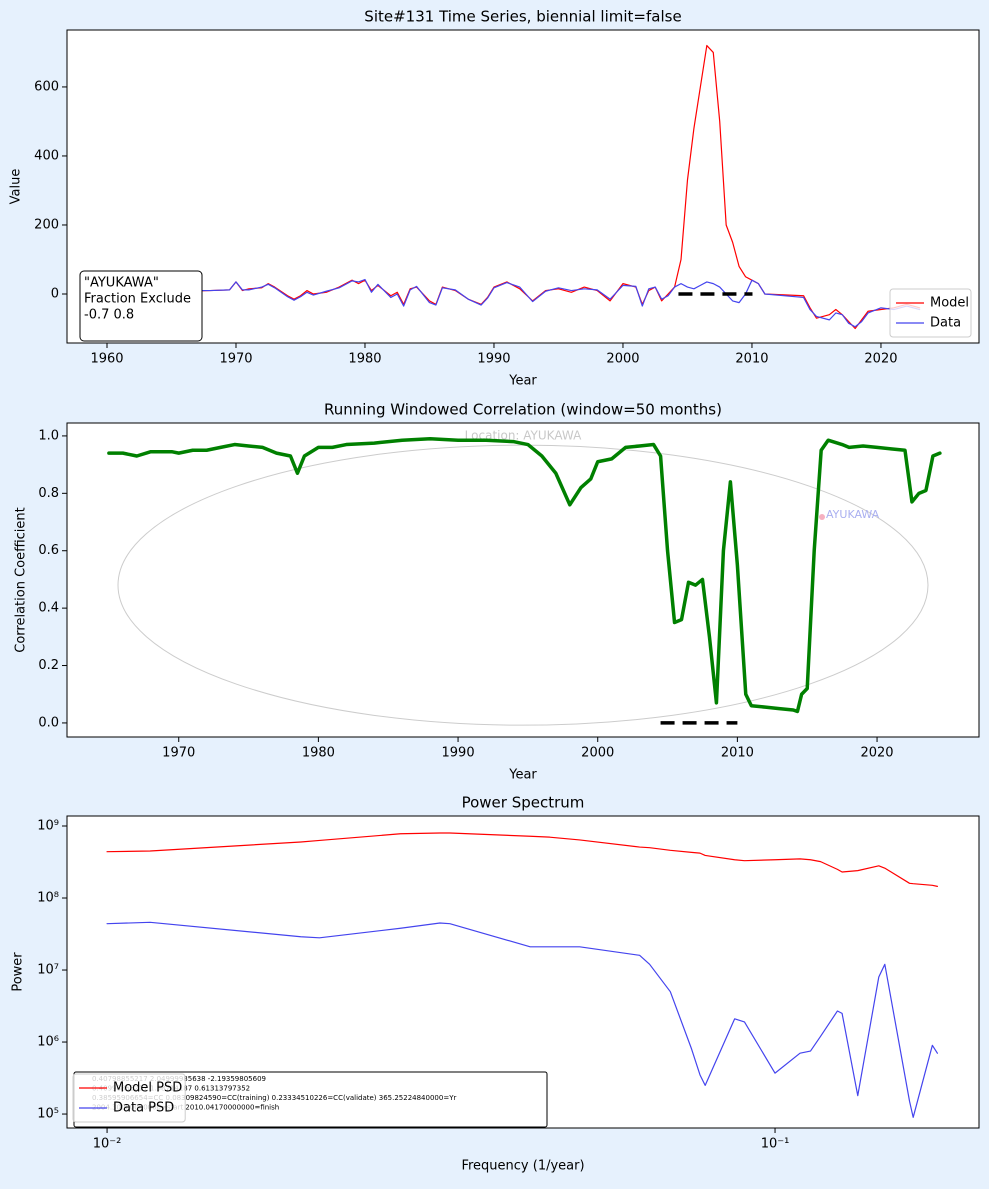 Image resolution: width=989 pixels, height=1189 pixels. I want to click on annotation-text: Fraction Exclude, so click(137, 299).